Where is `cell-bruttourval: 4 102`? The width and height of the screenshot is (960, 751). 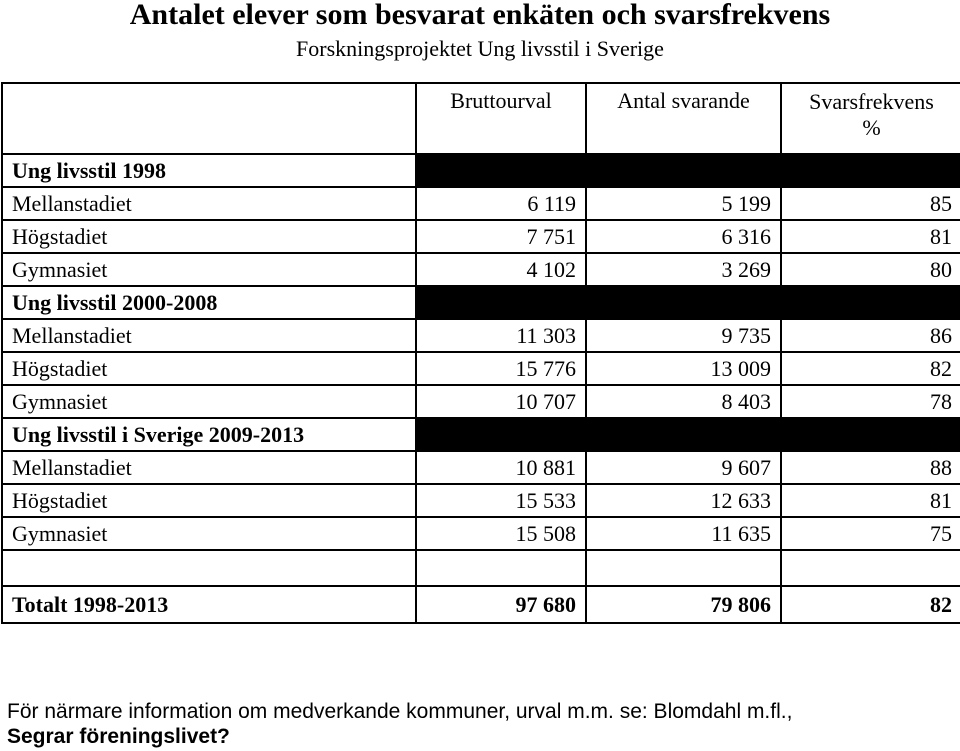
cell-bruttourval: 4 102 is located at coordinates (501, 269).